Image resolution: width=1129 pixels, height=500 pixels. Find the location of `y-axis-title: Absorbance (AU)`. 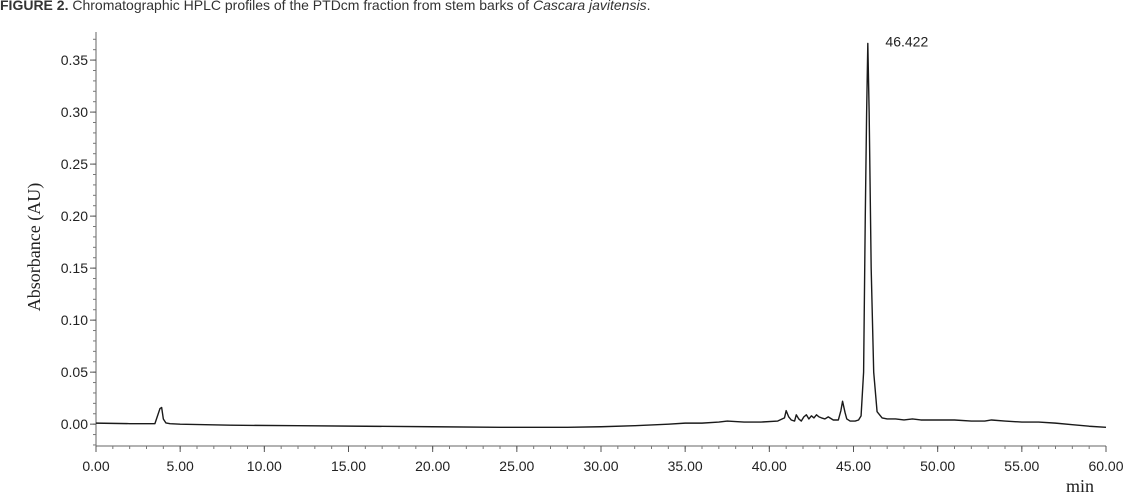

y-axis-title: Absorbance (AU) is located at coordinates (34, 247).